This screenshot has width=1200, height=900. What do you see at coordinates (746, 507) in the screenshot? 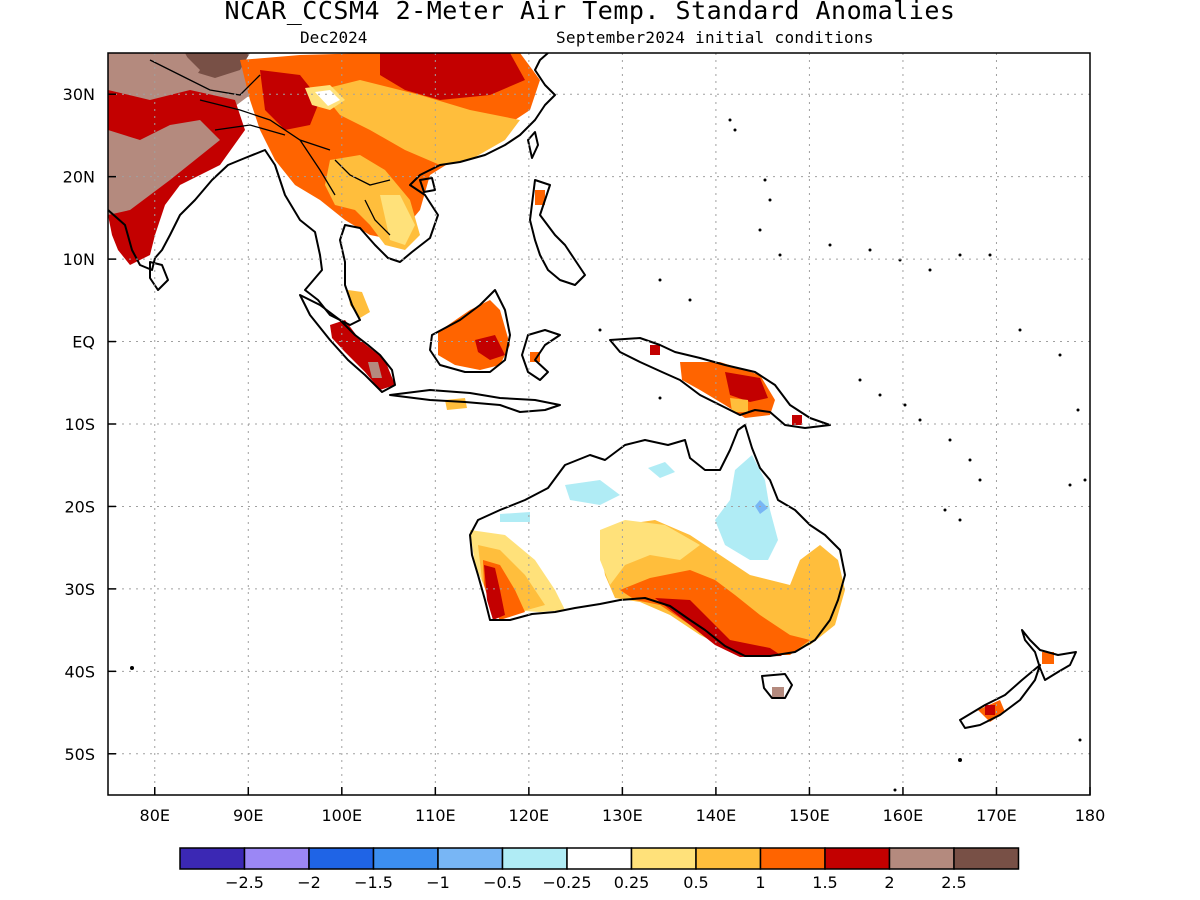
I see `australia-cyan-east` at bounding box center [746, 507].